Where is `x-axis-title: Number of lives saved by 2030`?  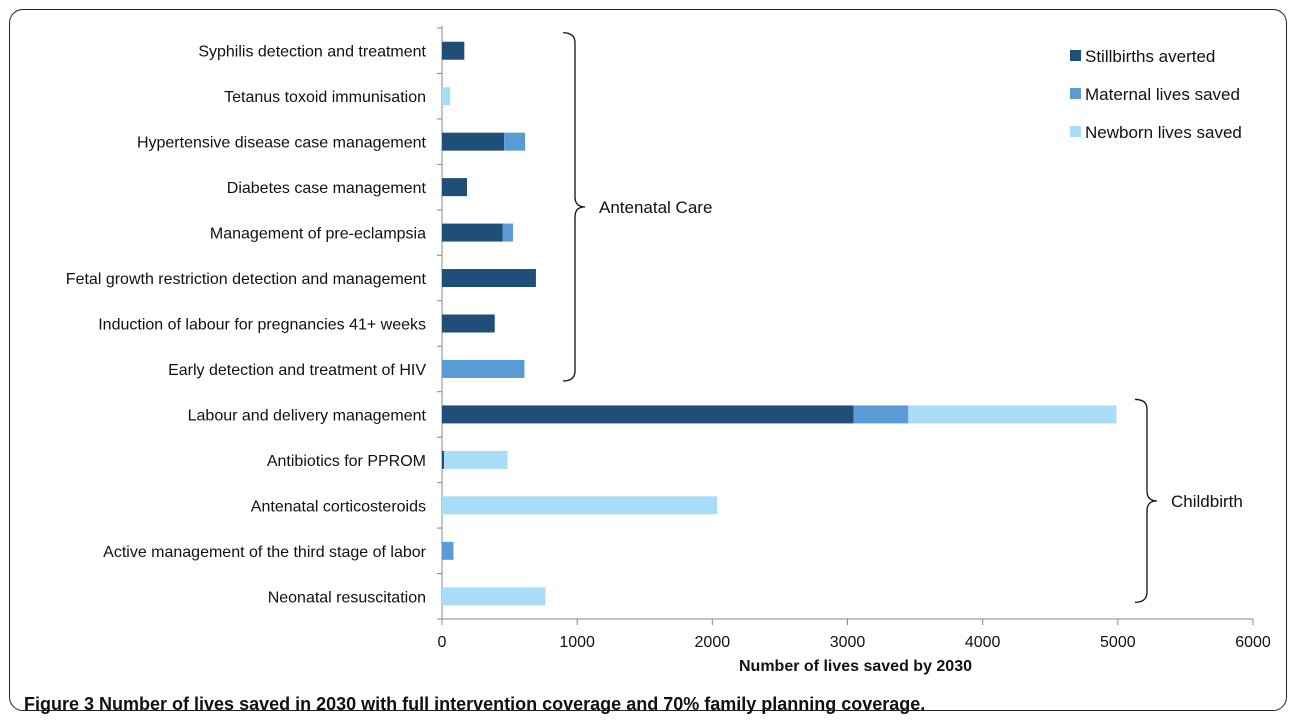 x-axis-title: Number of lives saved by 2030 is located at coordinates (855, 666).